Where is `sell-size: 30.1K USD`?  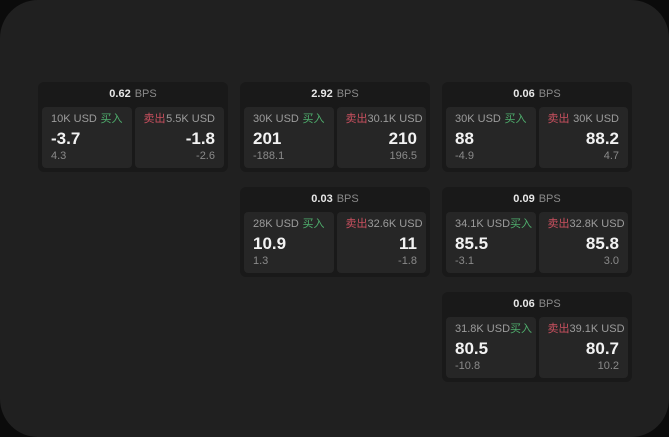 sell-size: 30.1K USD is located at coordinates (395, 119).